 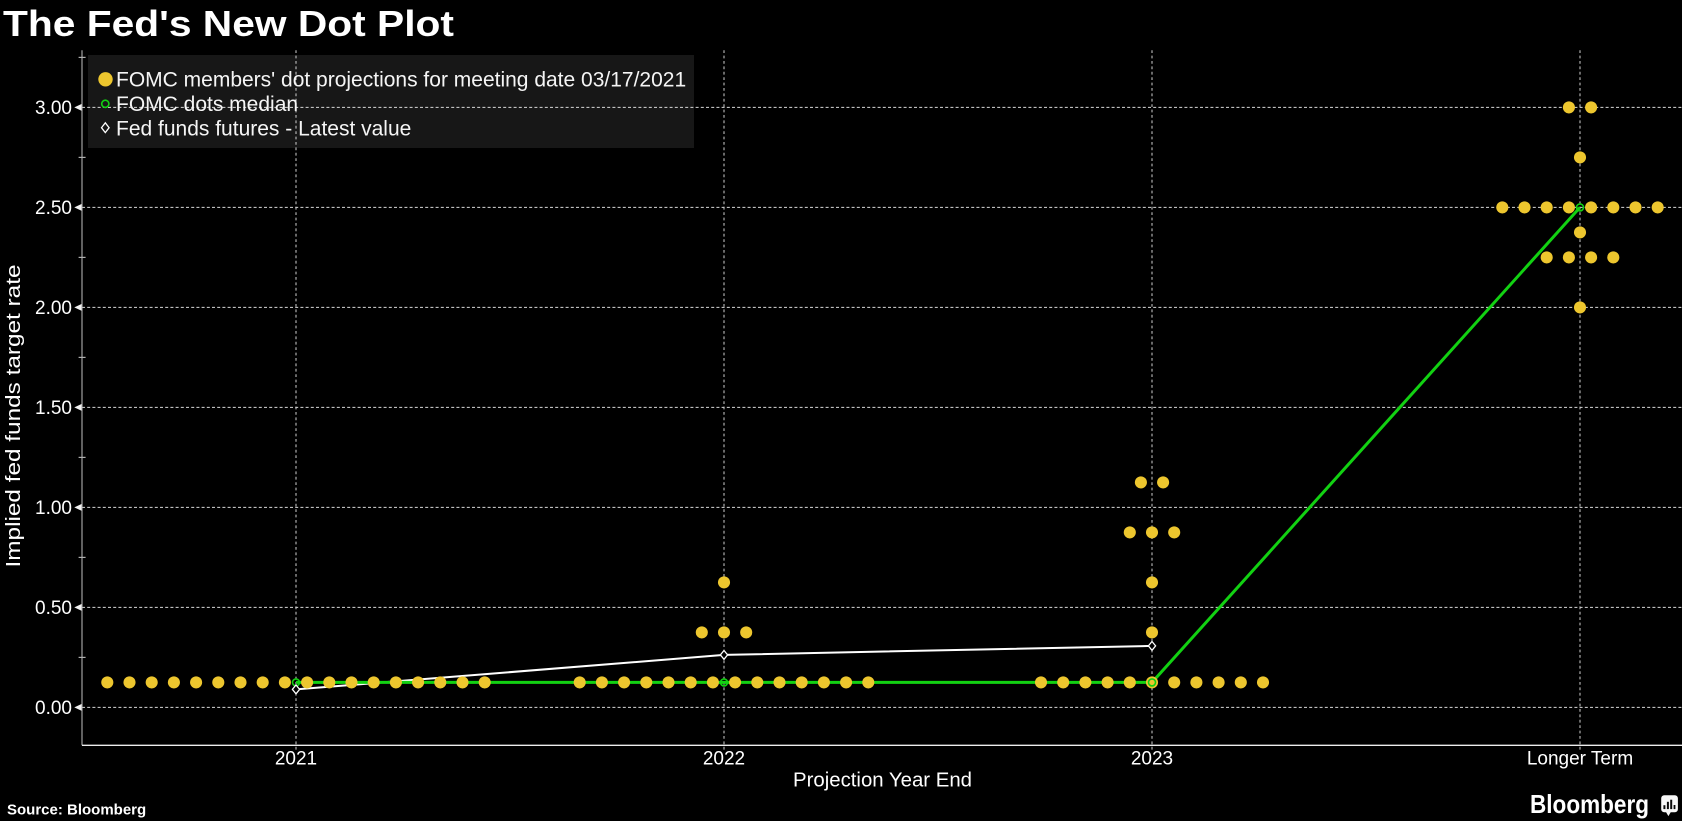 I want to click on svg-text: 2.00, so click(x=53, y=308).